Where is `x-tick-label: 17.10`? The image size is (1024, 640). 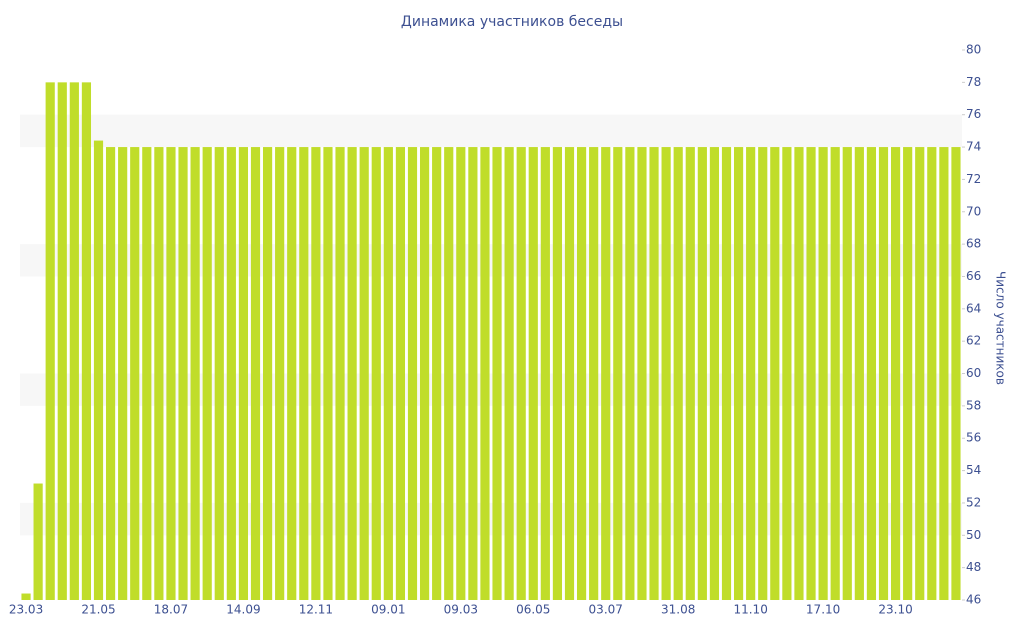
x-tick-label: 17.10 is located at coordinates (823, 610).